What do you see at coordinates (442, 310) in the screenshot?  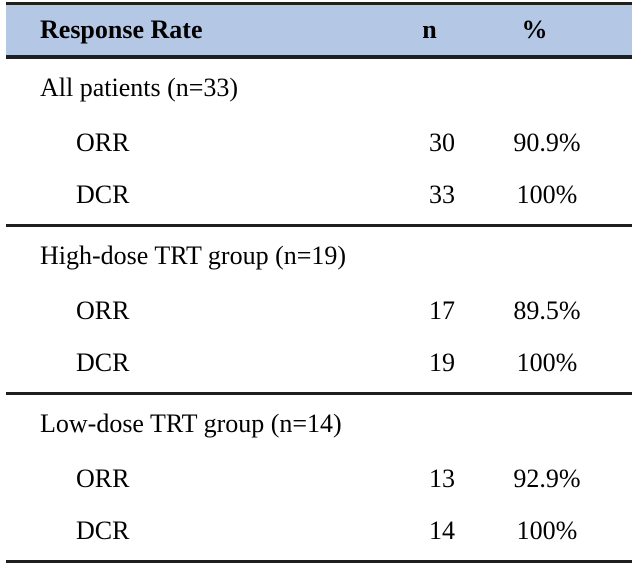 I see `cell-n: 17` at bounding box center [442, 310].